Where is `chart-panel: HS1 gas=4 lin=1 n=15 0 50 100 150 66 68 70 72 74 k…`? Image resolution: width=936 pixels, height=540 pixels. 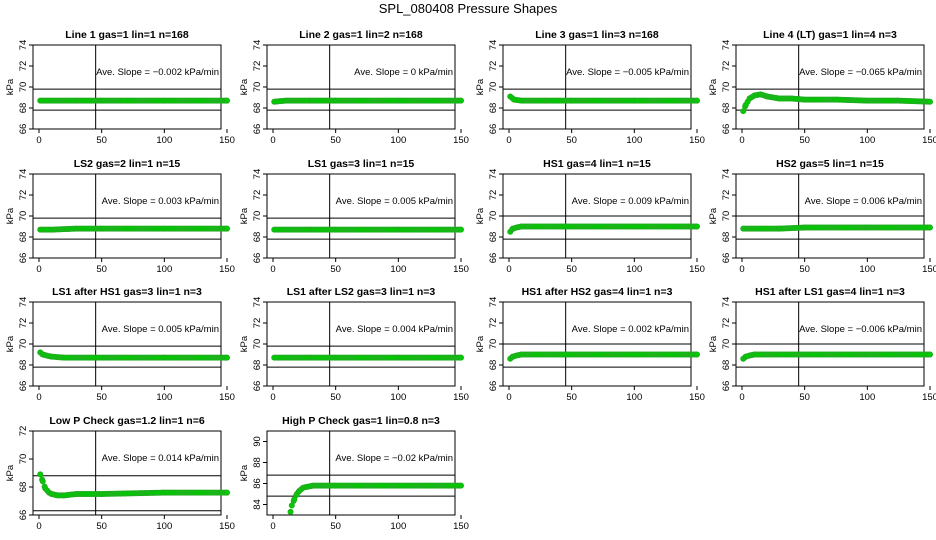 chart-panel: HS1 gas=4 lin=1 n=15 0 50 100 150 66 68 70 72 74 k… is located at coordinates (590, 216).